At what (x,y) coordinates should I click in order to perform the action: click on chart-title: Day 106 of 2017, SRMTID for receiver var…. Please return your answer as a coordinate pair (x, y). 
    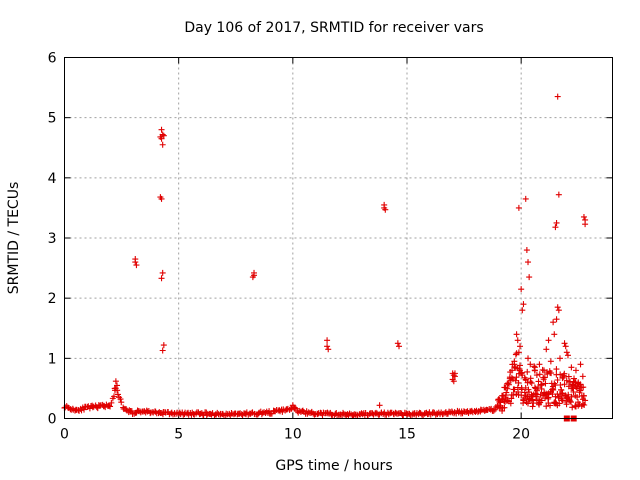
    Looking at the image, I should click on (333, 28).